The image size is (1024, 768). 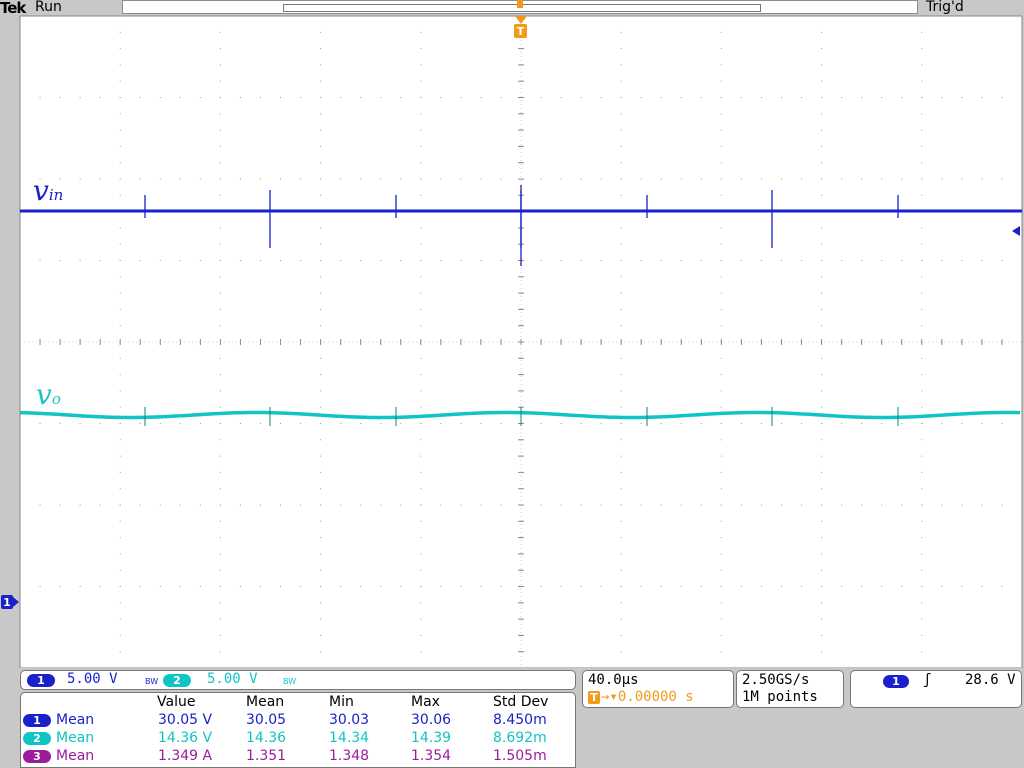 I want to click on meas-row3-channel: 3, so click(x=37, y=756).